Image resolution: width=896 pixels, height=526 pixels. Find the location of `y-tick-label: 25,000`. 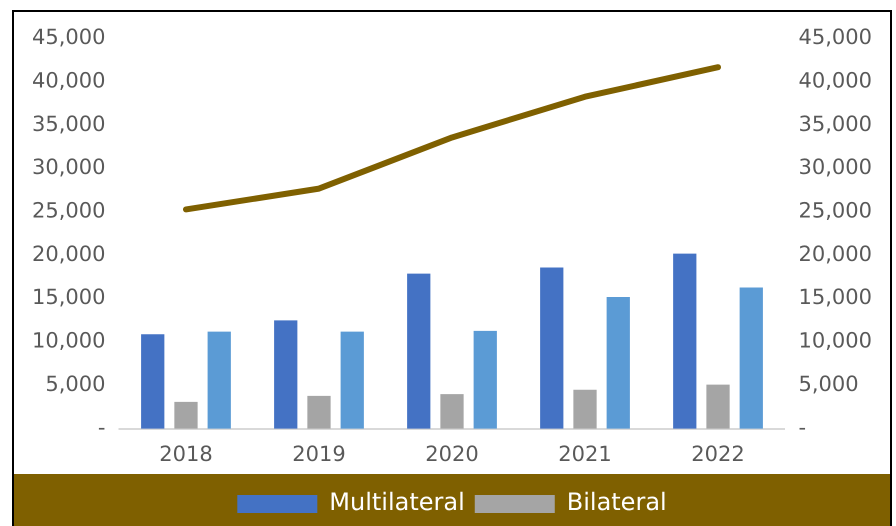

y-tick-label: 25,000 is located at coordinates (69, 210).